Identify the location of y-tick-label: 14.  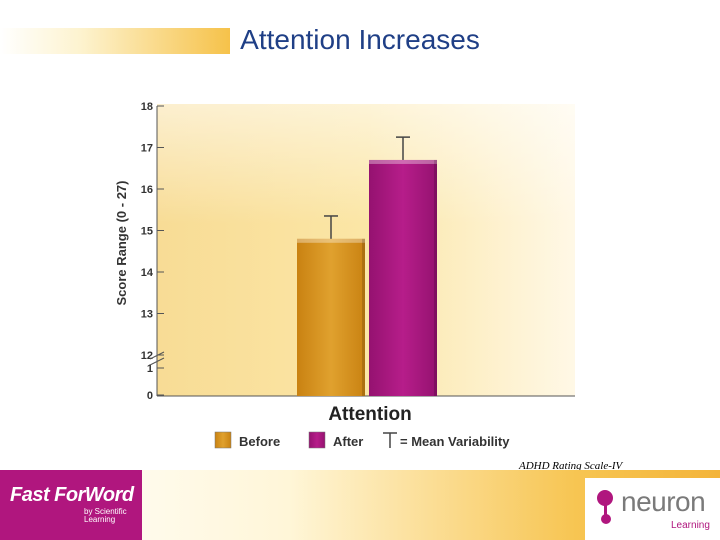
(147, 273).